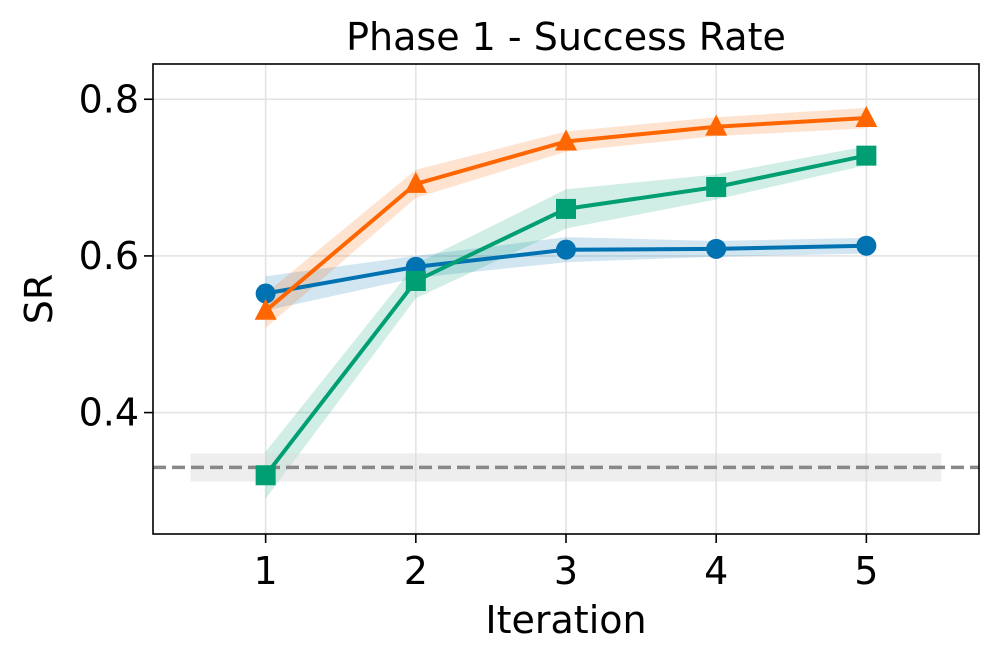 The width and height of the screenshot is (997, 660). I want to click on chart-title: Phase 1 - Success Rate, so click(566, 37).